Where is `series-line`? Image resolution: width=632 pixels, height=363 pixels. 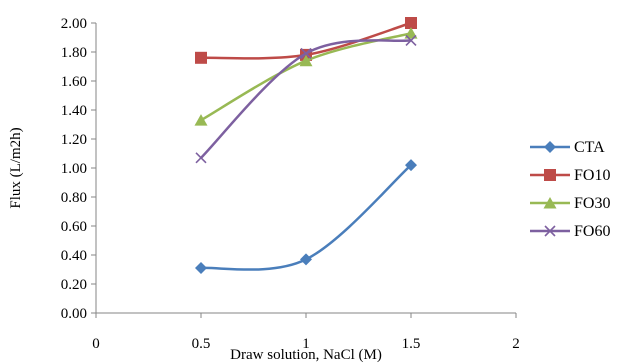 series-line is located at coordinates (306, 76).